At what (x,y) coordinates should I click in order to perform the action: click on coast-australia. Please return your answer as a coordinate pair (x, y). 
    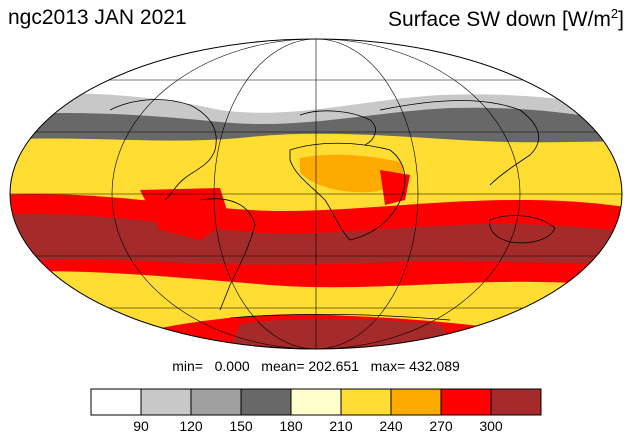
    Looking at the image, I should click on (522, 229).